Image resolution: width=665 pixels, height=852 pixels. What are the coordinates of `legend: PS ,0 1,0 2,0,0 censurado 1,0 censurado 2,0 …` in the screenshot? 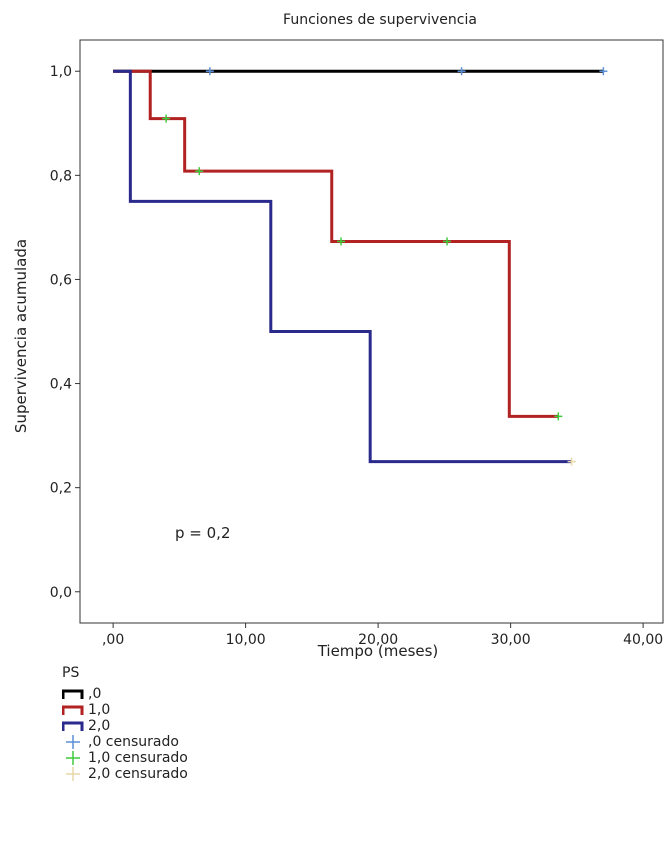 It's located at (212, 723).